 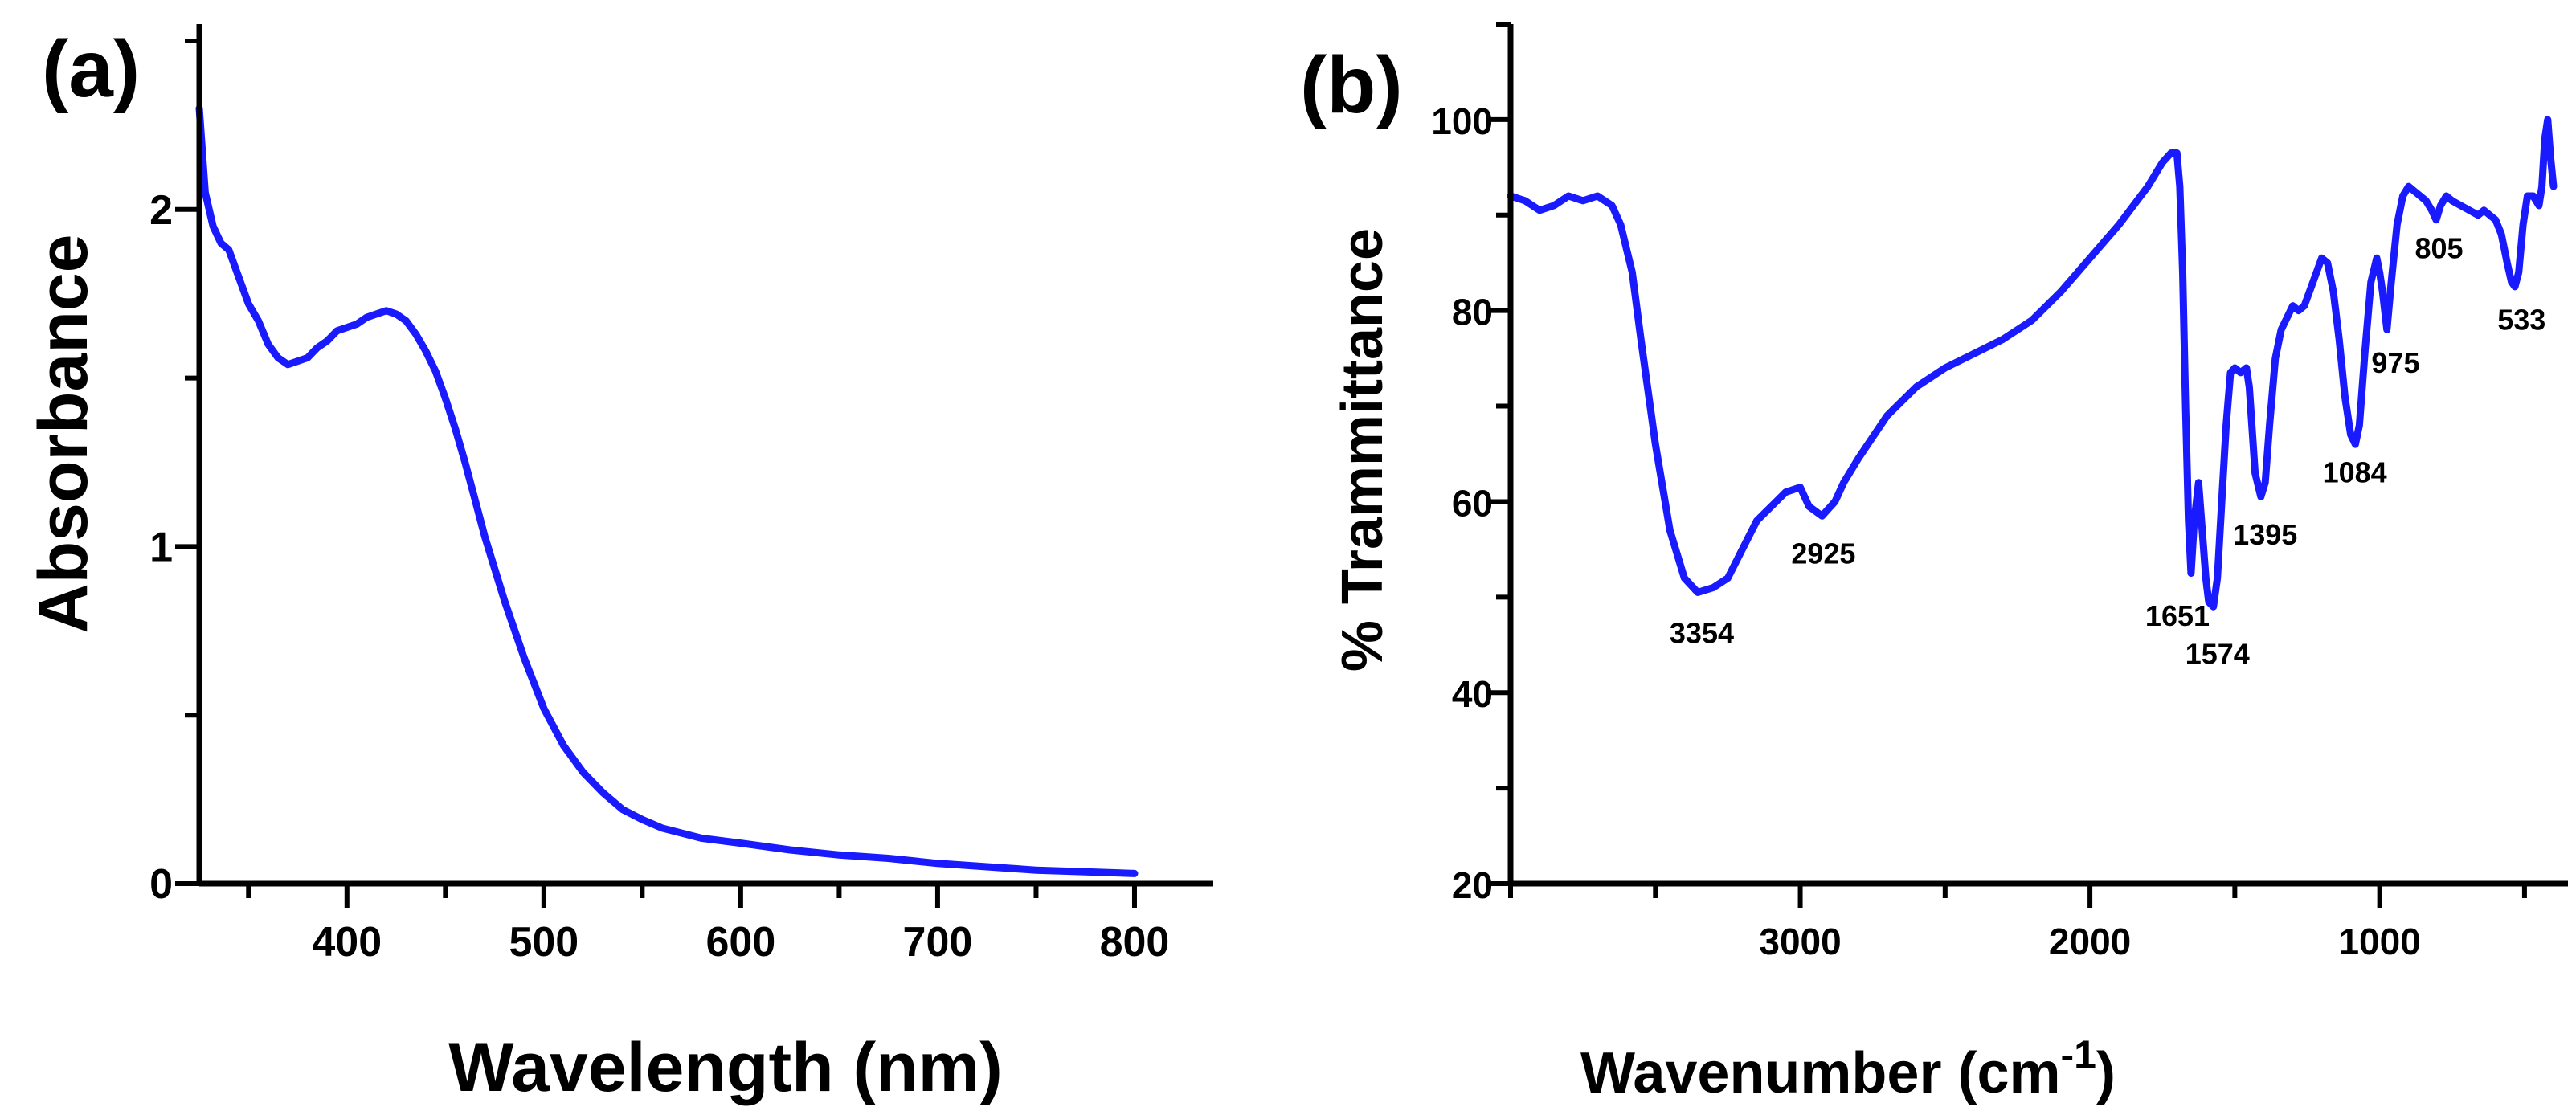 What do you see at coordinates (2177, 616) in the screenshot?
I see `peak-label-1651: 1651` at bounding box center [2177, 616].